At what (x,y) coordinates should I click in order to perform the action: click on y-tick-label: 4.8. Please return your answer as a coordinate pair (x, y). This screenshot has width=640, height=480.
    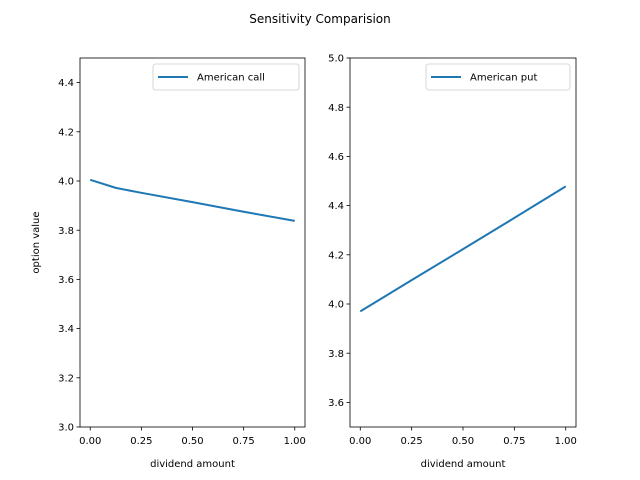
    Looking at the image, I should click on (336, 108).